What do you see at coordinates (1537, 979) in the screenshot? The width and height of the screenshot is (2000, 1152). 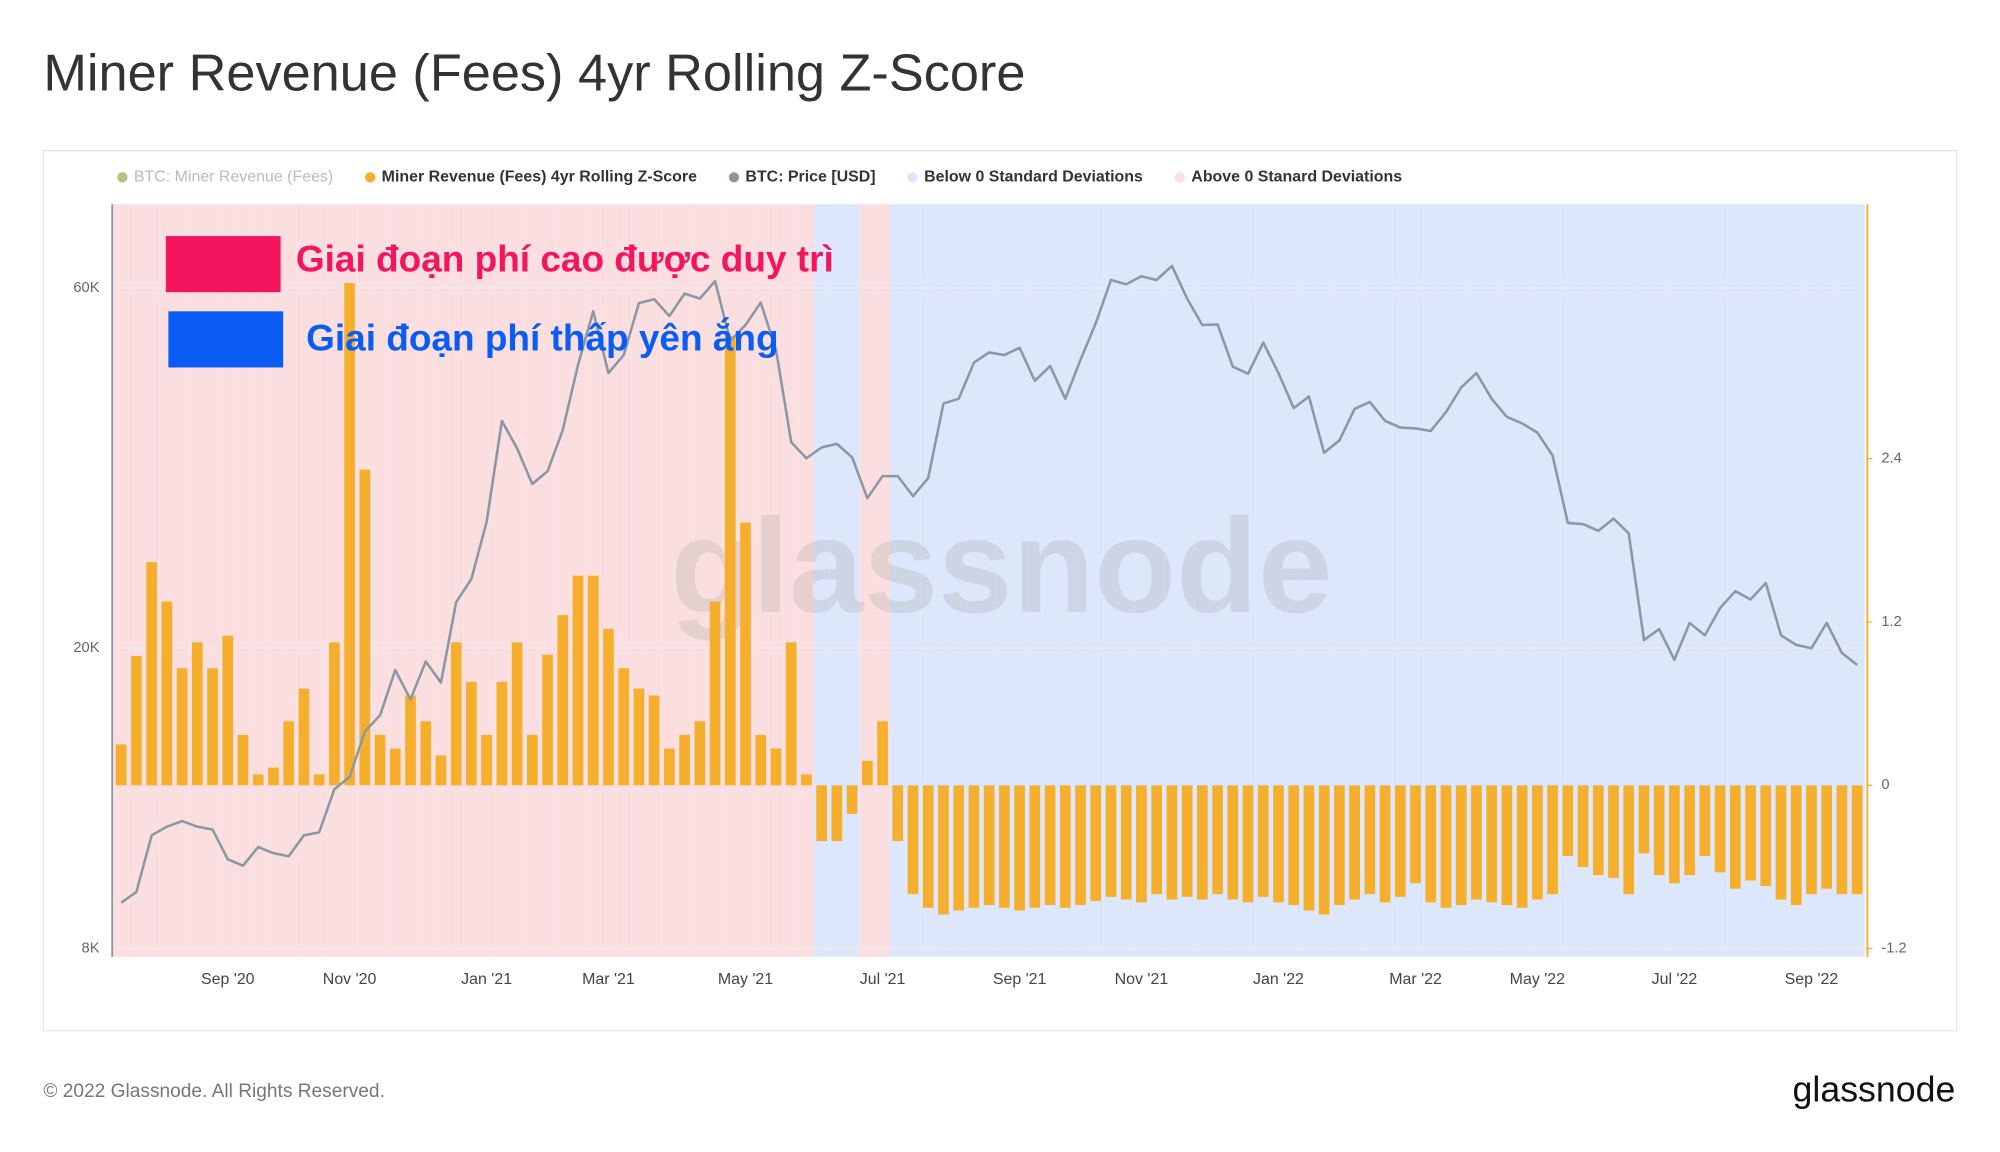 I see `x-tick-label: May '22` at bounding box center [1537, 979].